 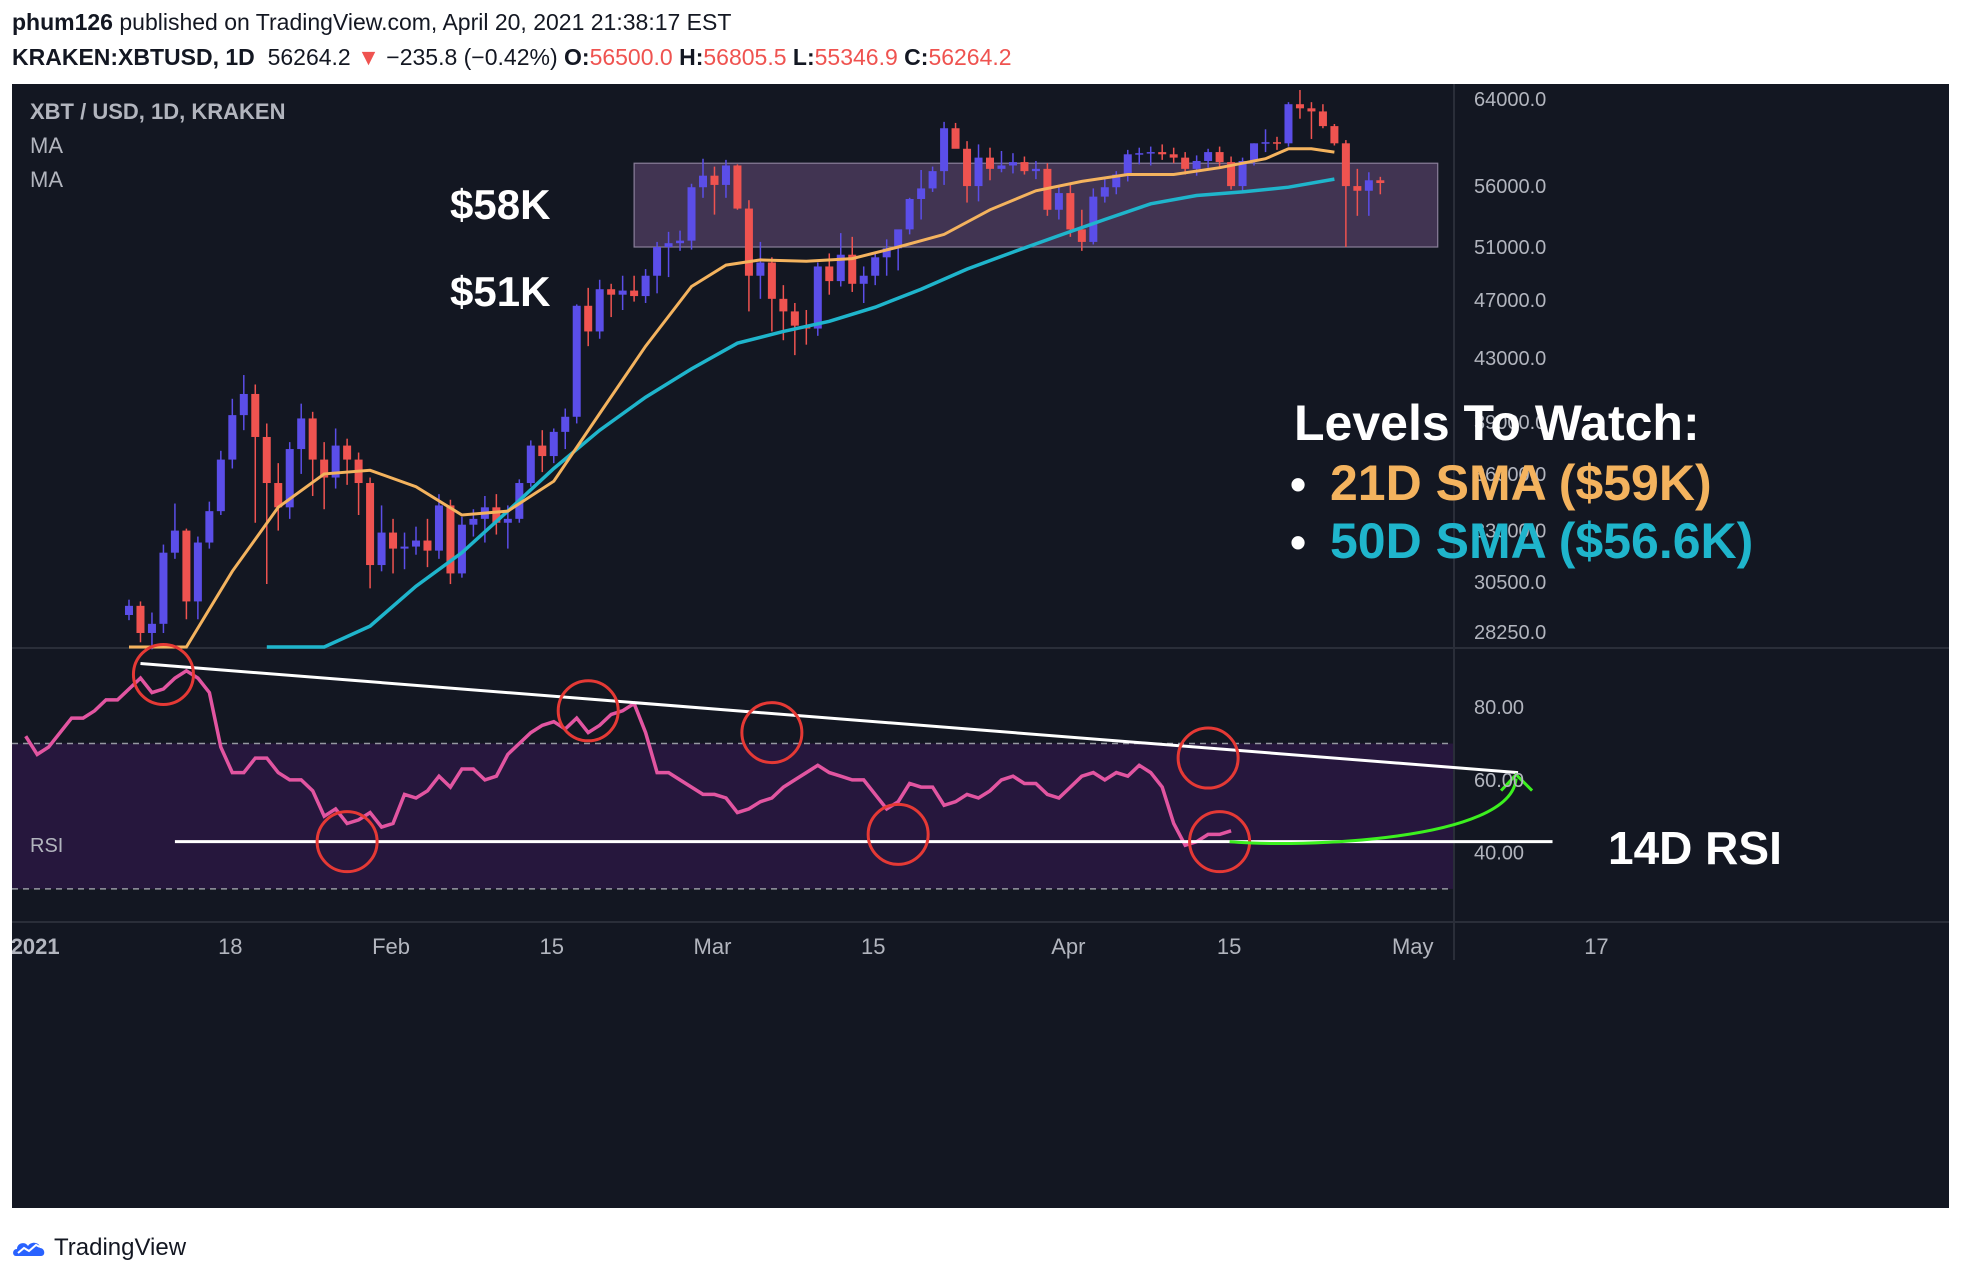 What do you see at coordinates (1413, 946) in the screenshot?
I see `time-tick-label: May` at bounding box center [1413, 946].